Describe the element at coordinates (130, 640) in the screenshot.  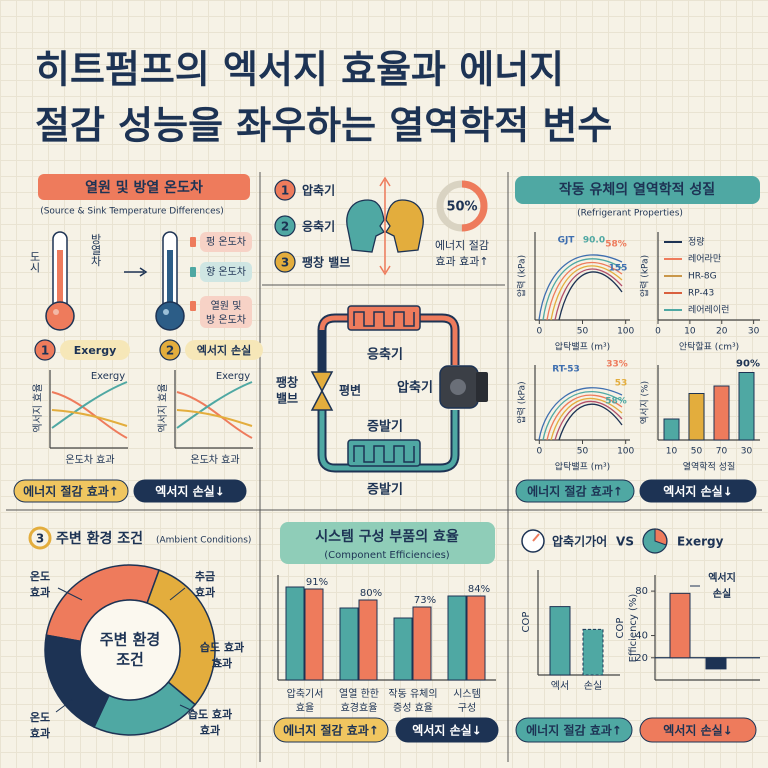
I see `label: 주변 환경` at that location.